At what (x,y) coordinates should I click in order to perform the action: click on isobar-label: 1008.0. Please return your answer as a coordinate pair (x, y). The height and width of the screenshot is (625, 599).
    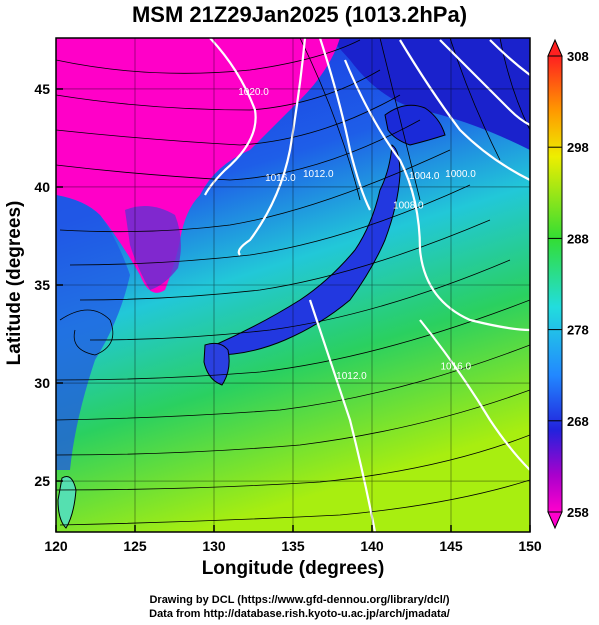
    Looking at the image, I should click on (408, 206).